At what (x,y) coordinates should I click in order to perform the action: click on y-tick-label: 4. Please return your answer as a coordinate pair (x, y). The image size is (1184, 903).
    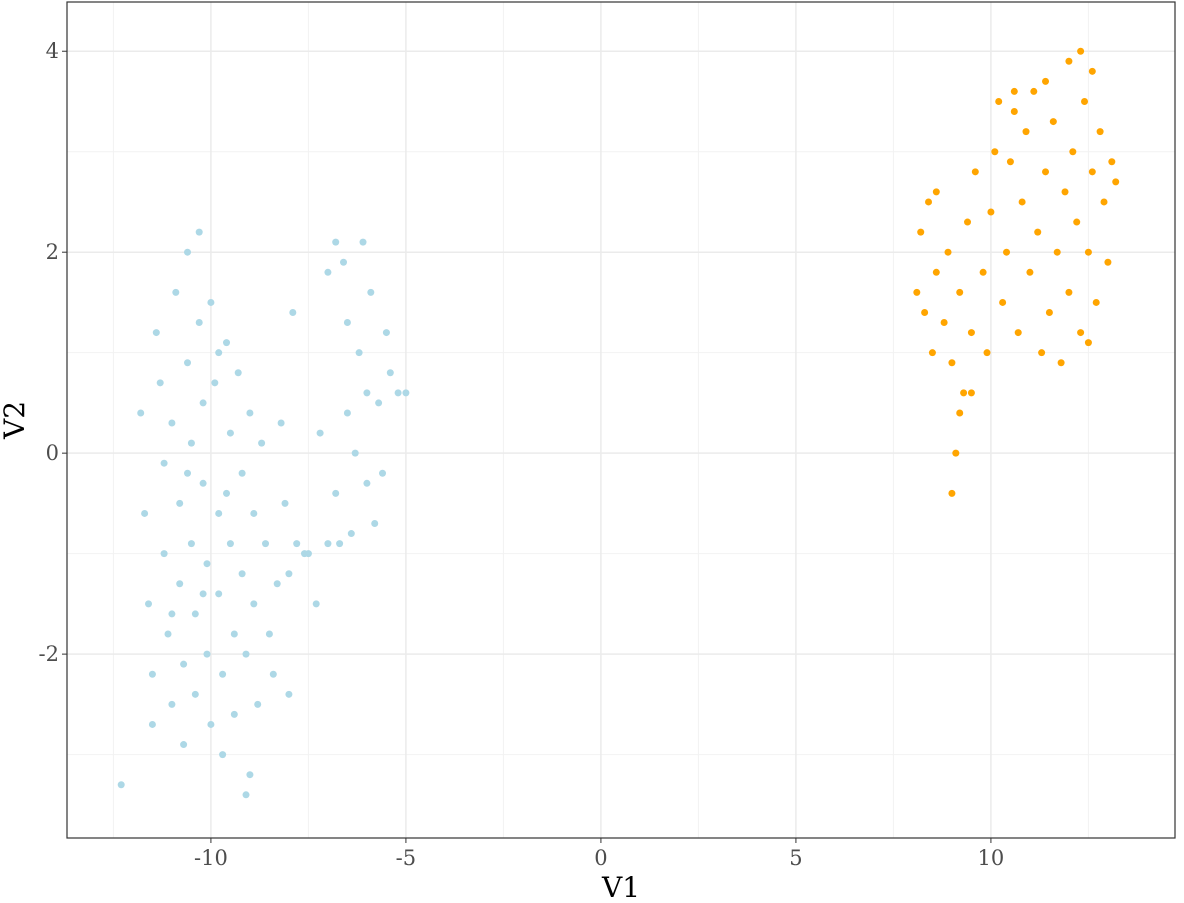
    Looking at the image, I should click on (52, 51).